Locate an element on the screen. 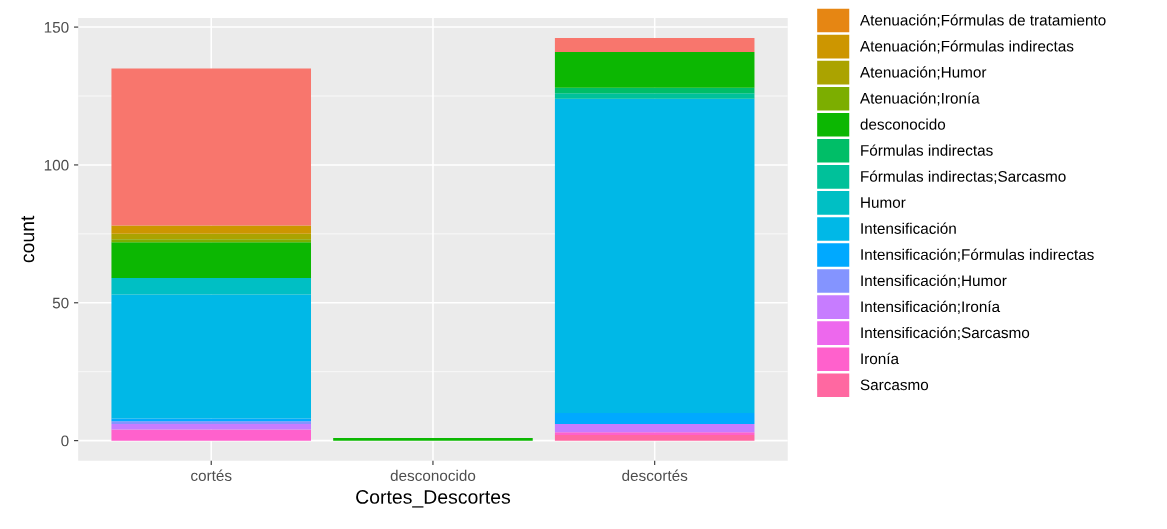 The image size is (1167, 529). legend-label: Intensificación;Fórmulas indirectas is located at coordinates (977, 255).